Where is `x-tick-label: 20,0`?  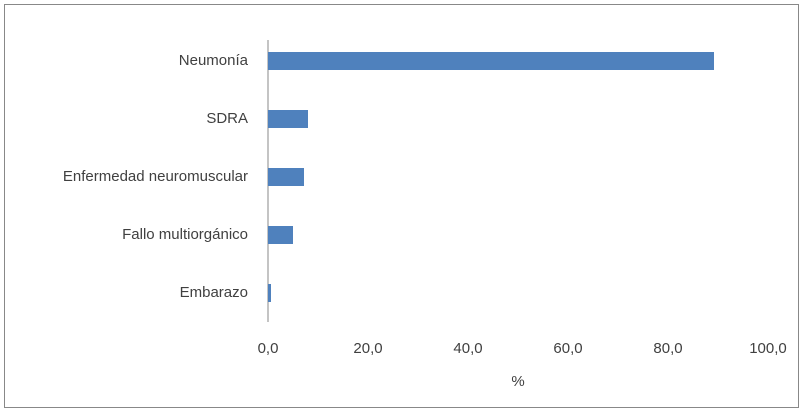
x-tick-label: 20,0 is located at coordinates (367, 348).